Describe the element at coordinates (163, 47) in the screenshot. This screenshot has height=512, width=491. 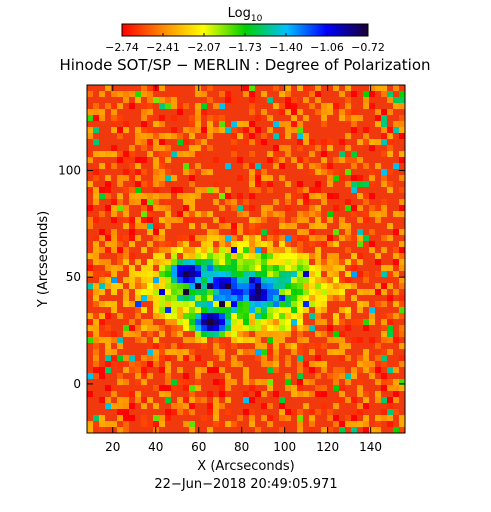
I see `colorbar-tick-label: −2.41` at that location.